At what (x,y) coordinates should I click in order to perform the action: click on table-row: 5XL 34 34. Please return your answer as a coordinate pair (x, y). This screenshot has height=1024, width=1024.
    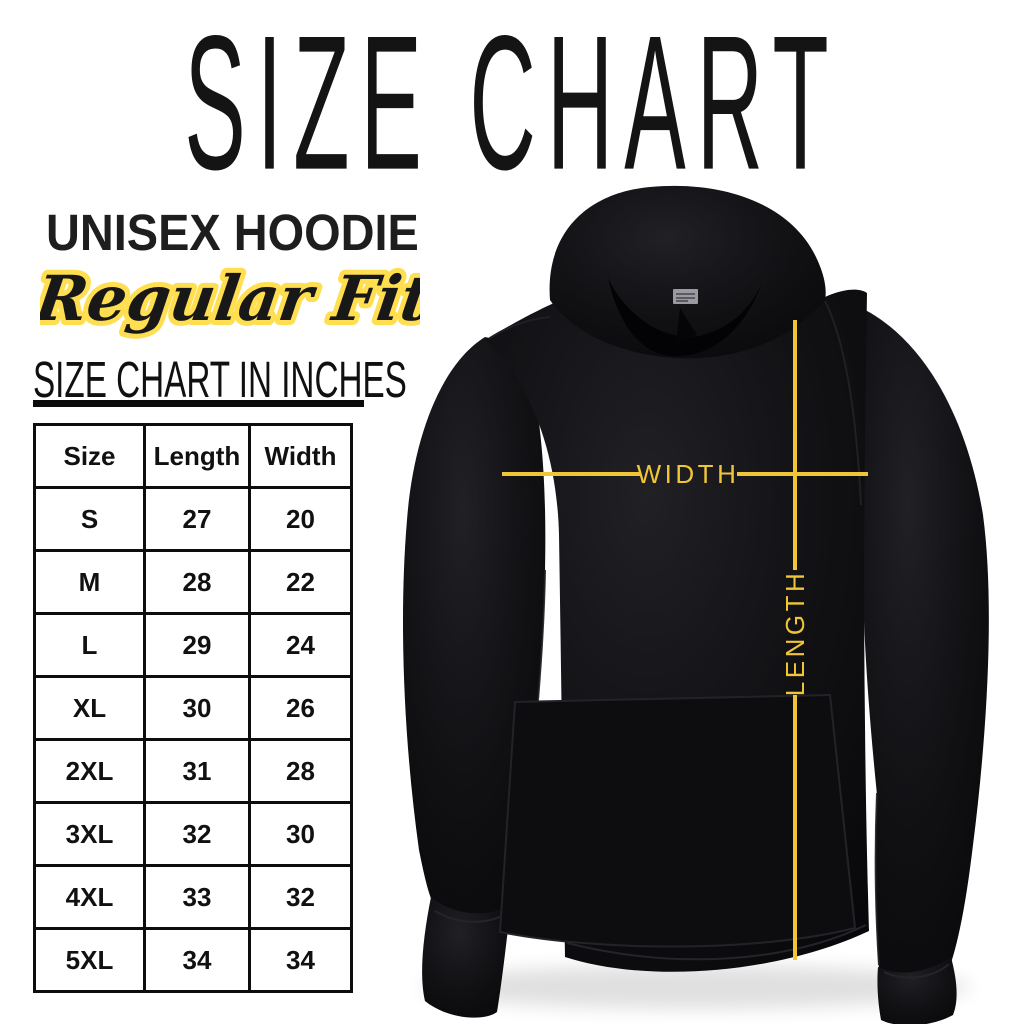
    Looking at the image, I should click on (193, 960).